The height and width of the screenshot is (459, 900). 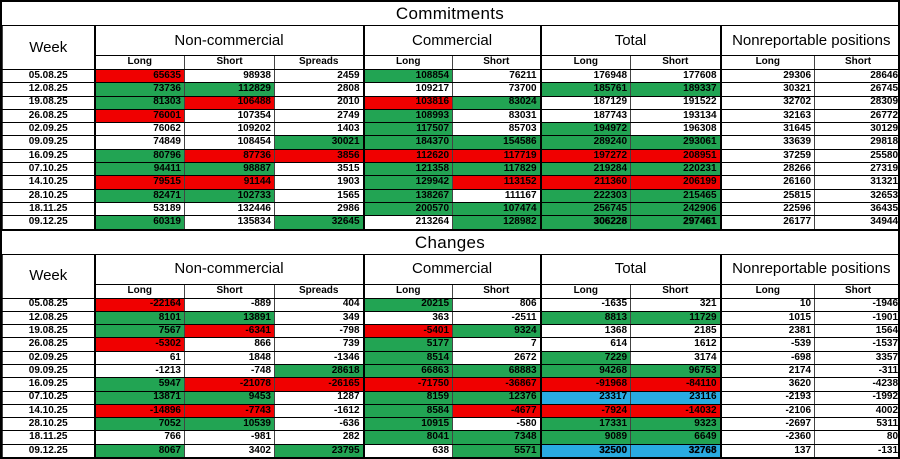 What do you see at coordinates (676, 384) in the screenshot?
I see `data-cell: -84110` at bounding box center [676, 384].